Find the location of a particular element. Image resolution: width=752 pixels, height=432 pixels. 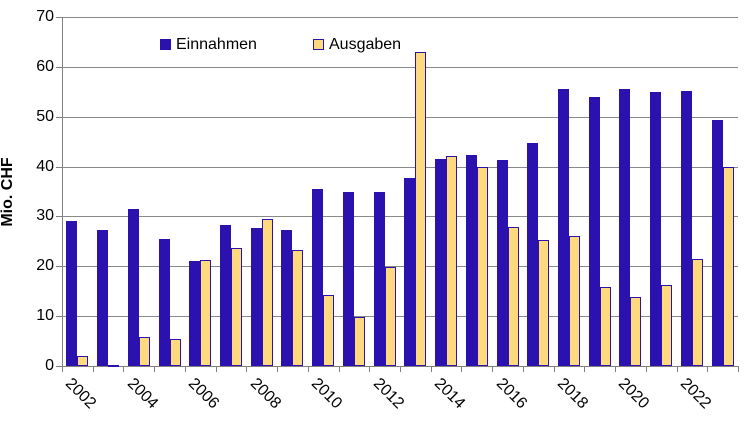

bar-ausgaben-2017 is located at coordinates (544, 303).